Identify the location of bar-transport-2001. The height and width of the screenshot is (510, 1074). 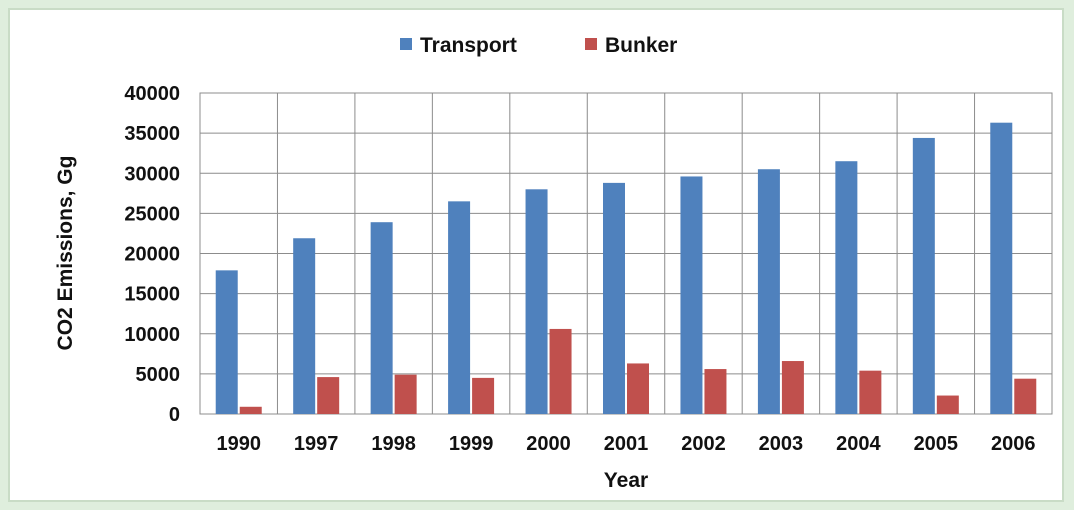
(614, 298).